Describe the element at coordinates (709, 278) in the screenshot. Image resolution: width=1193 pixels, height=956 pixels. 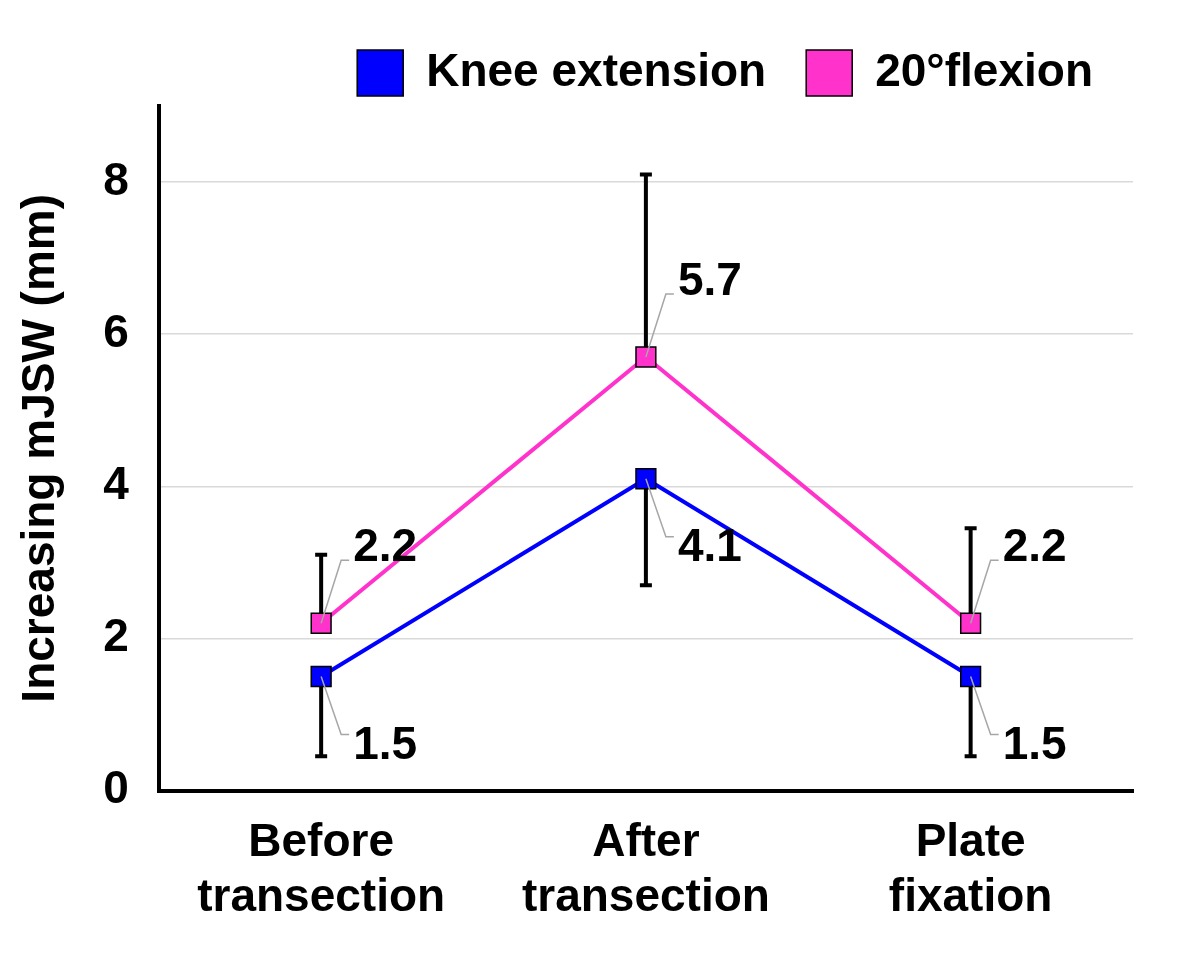
I see `data-label: 5.7` at that location.